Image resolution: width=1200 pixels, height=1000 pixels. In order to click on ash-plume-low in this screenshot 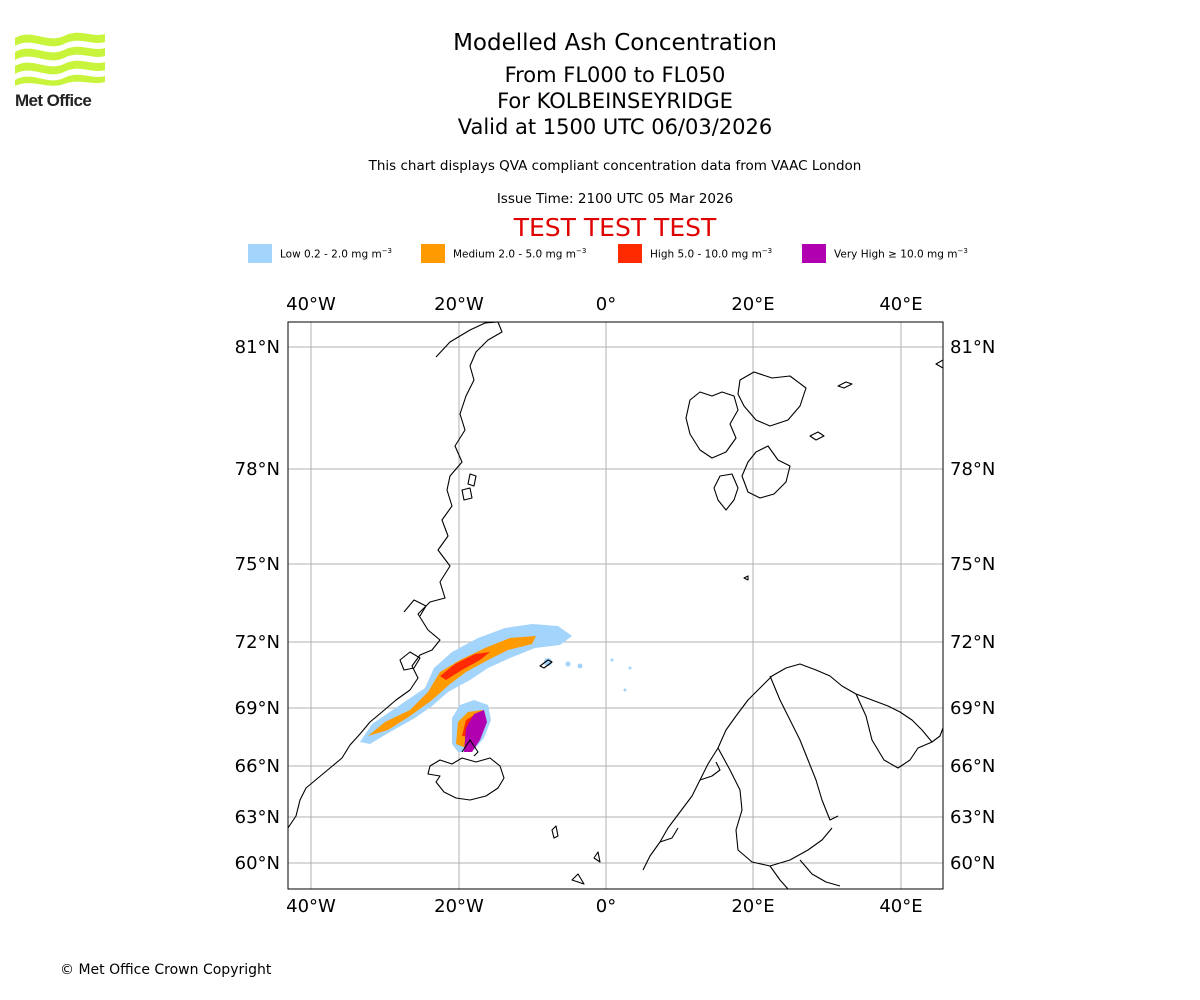, I will do `click(496, 688)`.